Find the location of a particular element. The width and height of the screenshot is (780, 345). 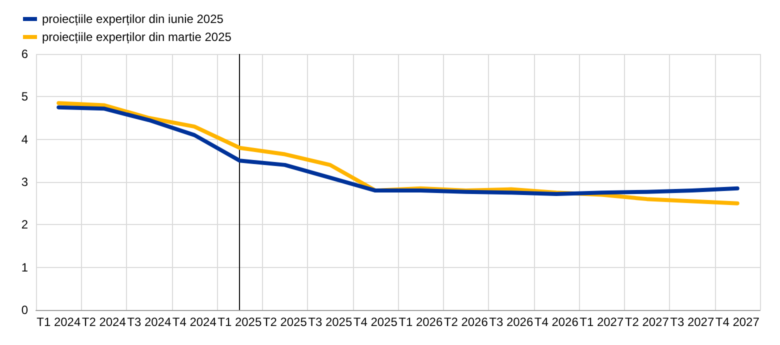

legend-label: proiecțiile experților din iunie 2025 is located at coordinates (133, 19).